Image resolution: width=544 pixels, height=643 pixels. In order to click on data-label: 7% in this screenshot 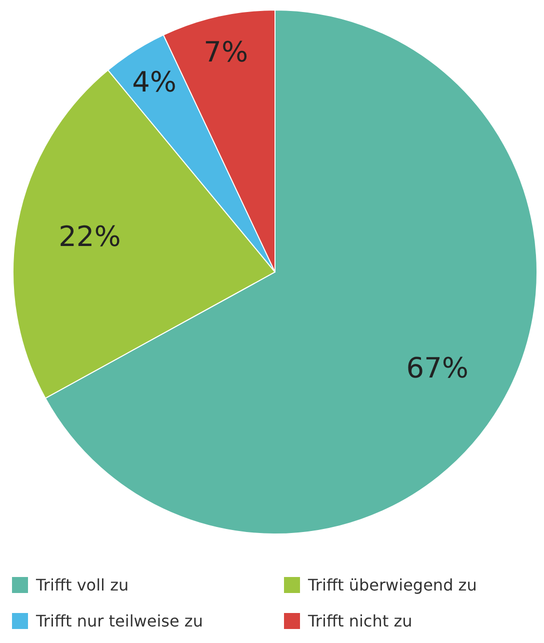, I will do `click(226, 52)`.